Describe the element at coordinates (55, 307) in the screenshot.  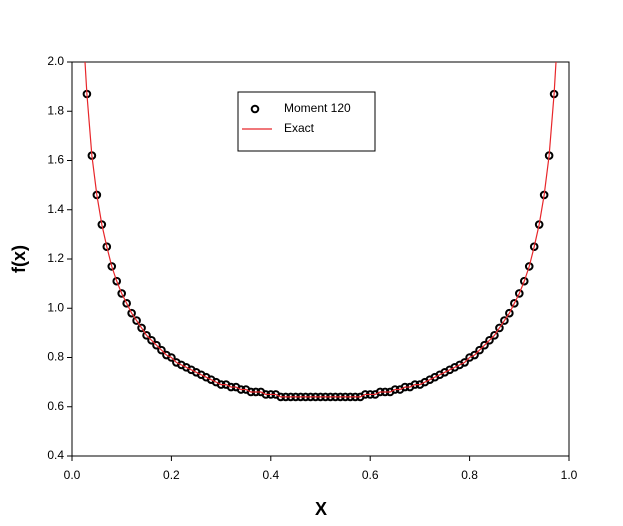
I see `y-tick-label: 1.0` at that location.